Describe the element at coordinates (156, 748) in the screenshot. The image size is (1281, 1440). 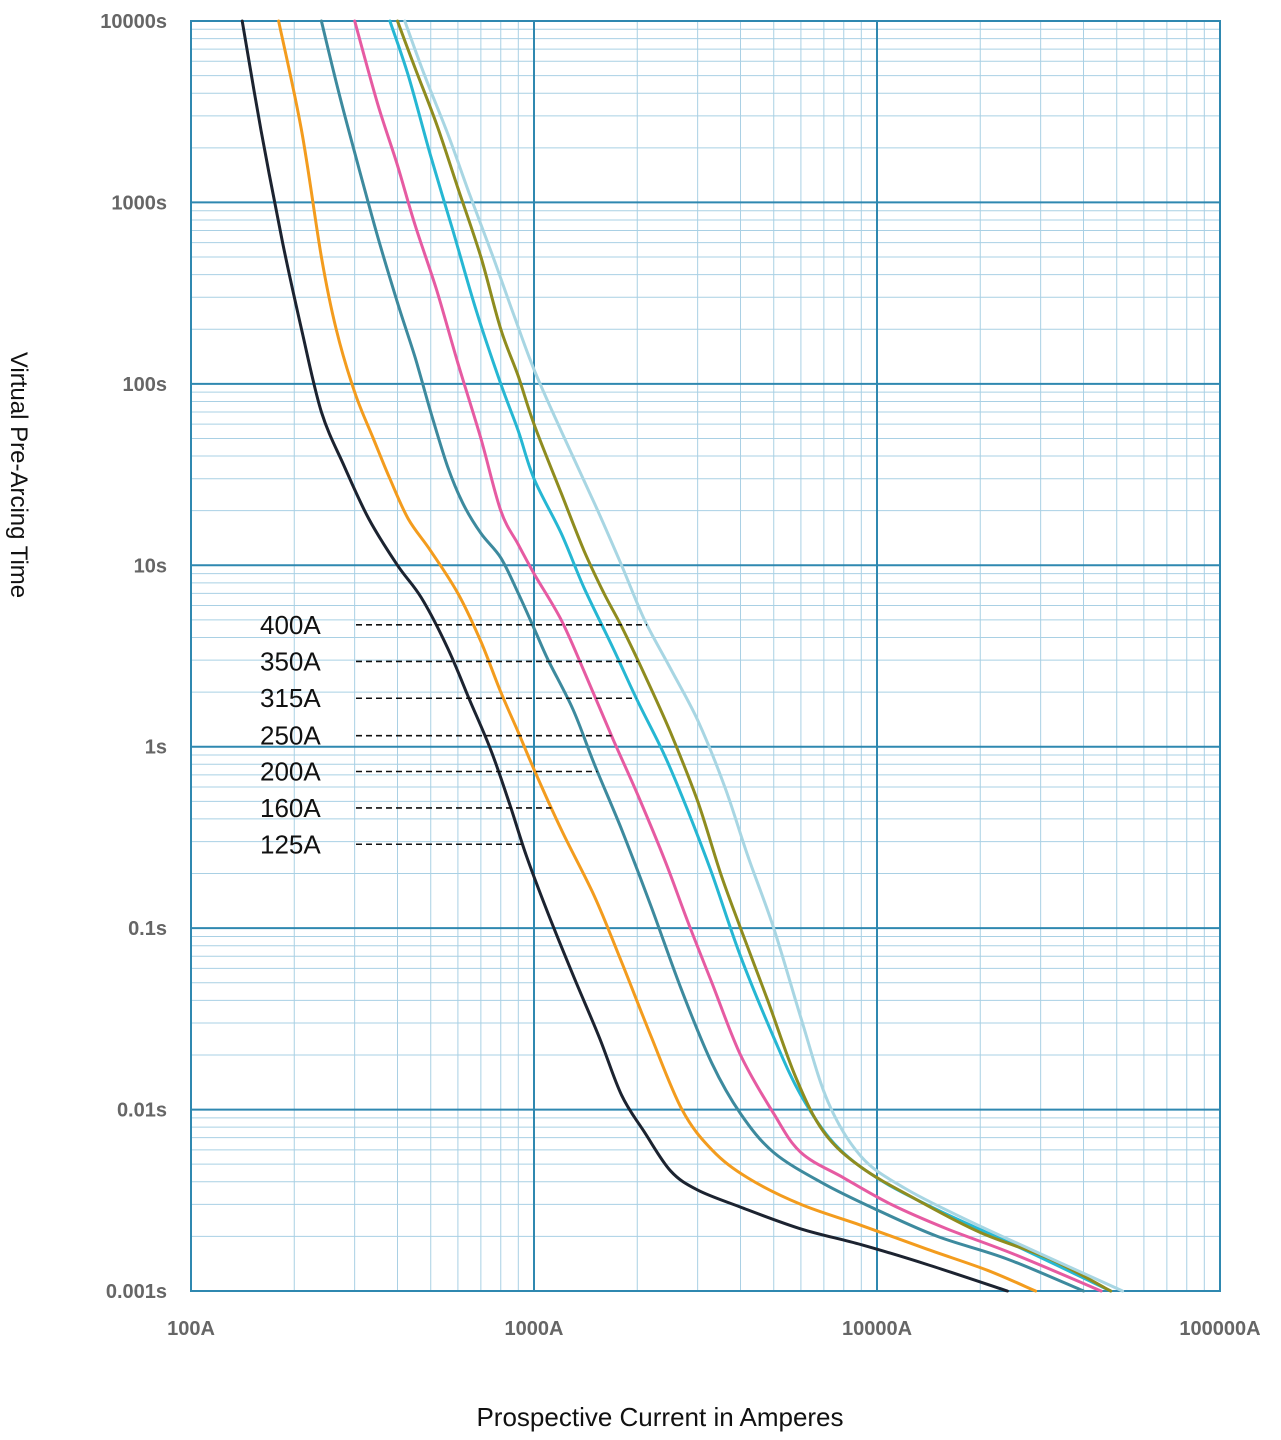
I see `y-tick-label: 1s` at that location.